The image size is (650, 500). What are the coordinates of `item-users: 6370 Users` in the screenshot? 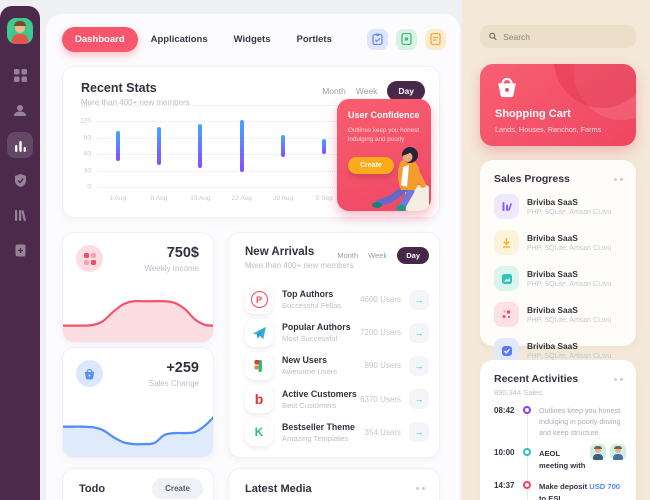 It's located at (380, 399).